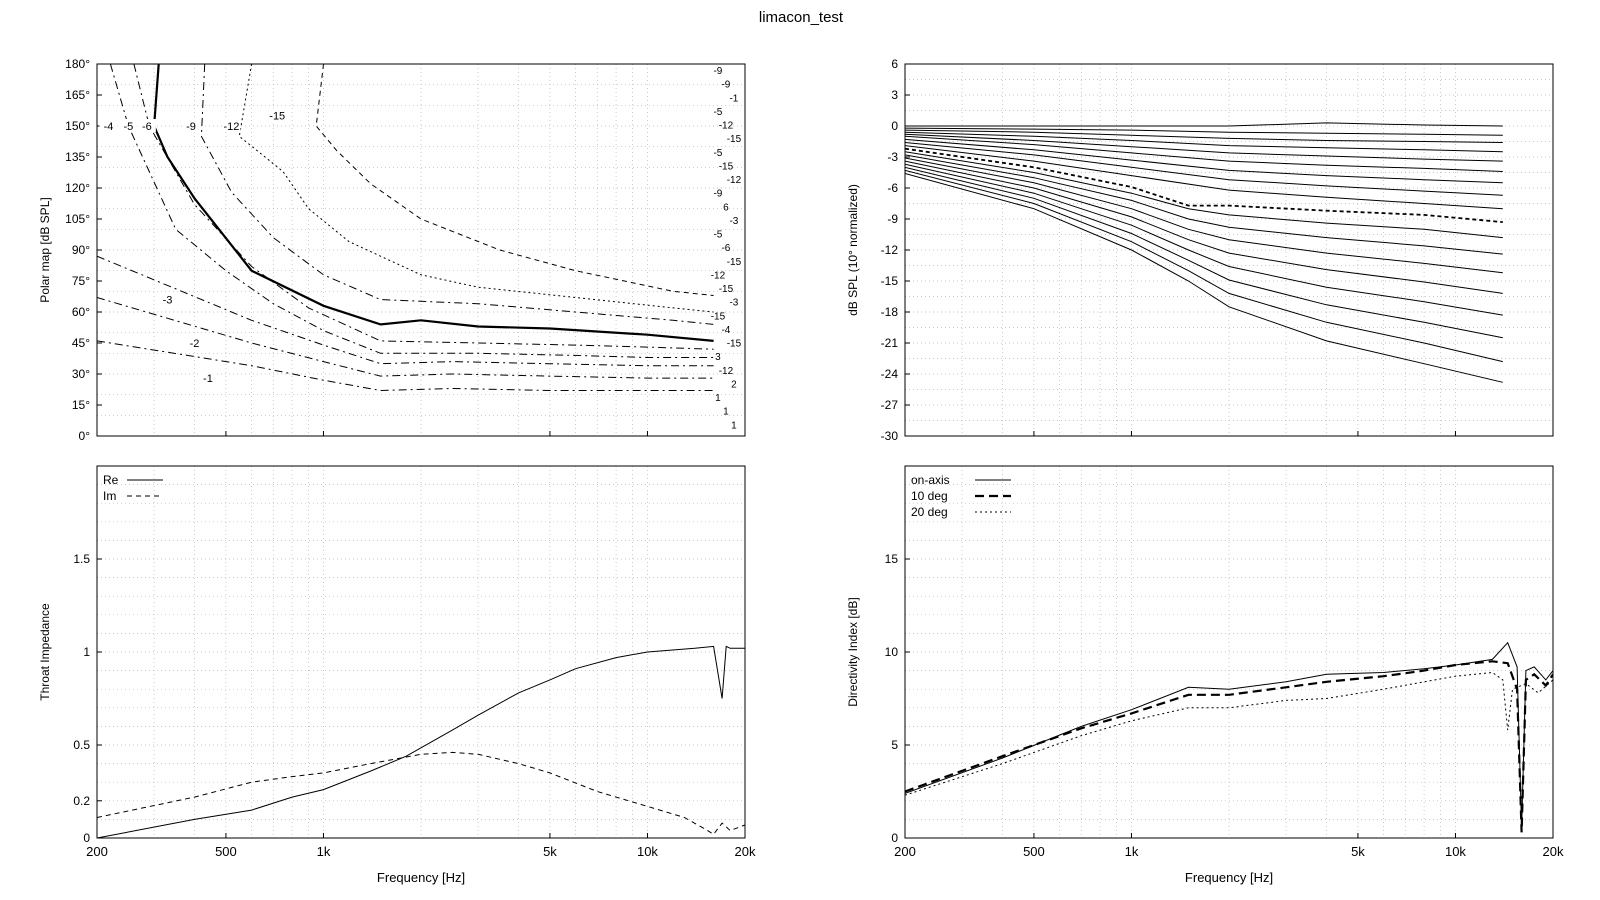  What do you see at coordinates (726, 207) in the screenshot?
I see `contour-label: 6` at bounding box center [726, 207].